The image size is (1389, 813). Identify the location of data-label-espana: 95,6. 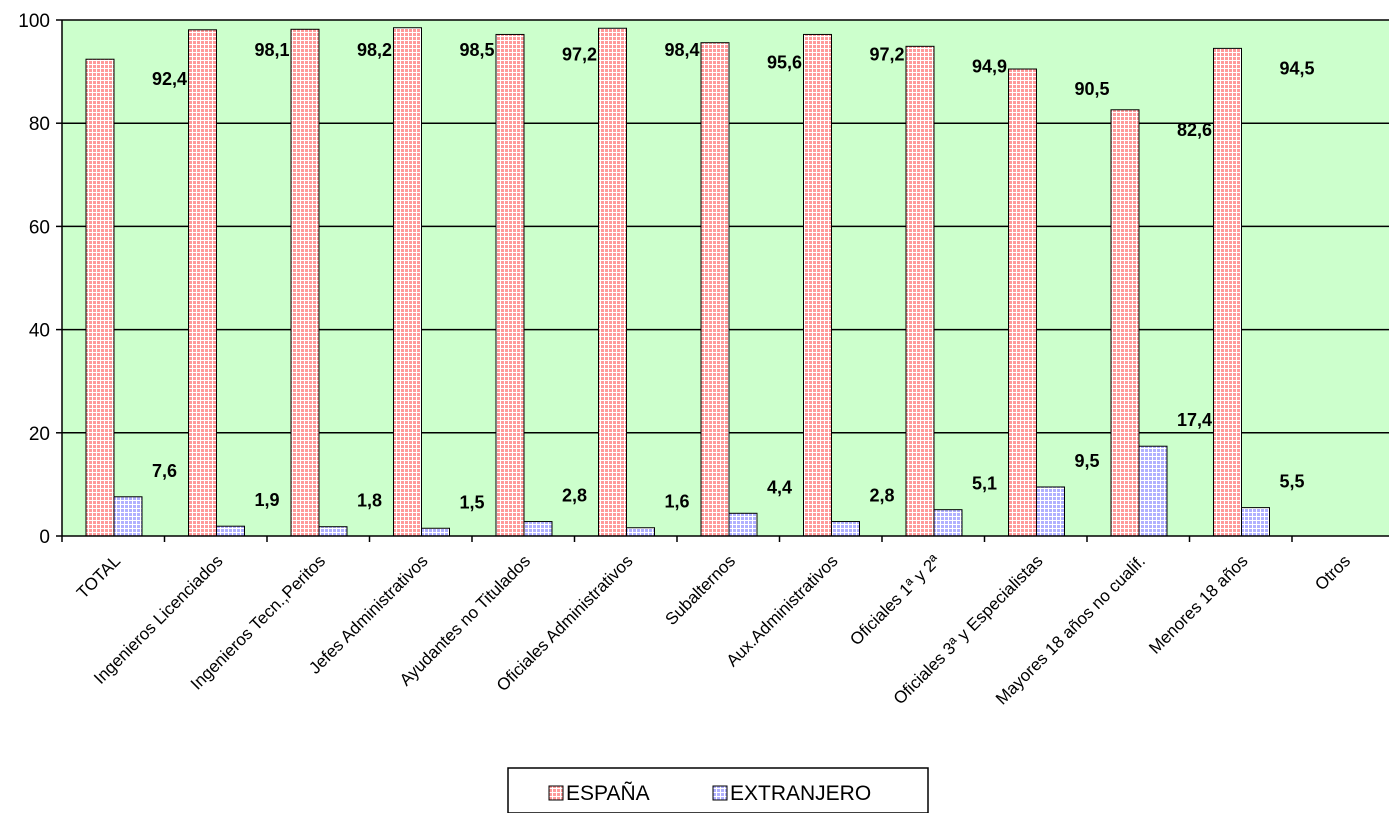
(784, 63).